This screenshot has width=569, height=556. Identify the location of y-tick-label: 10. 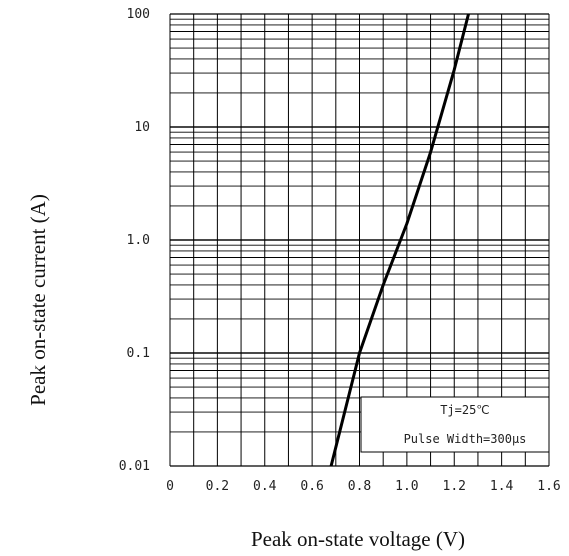
(142, 127).